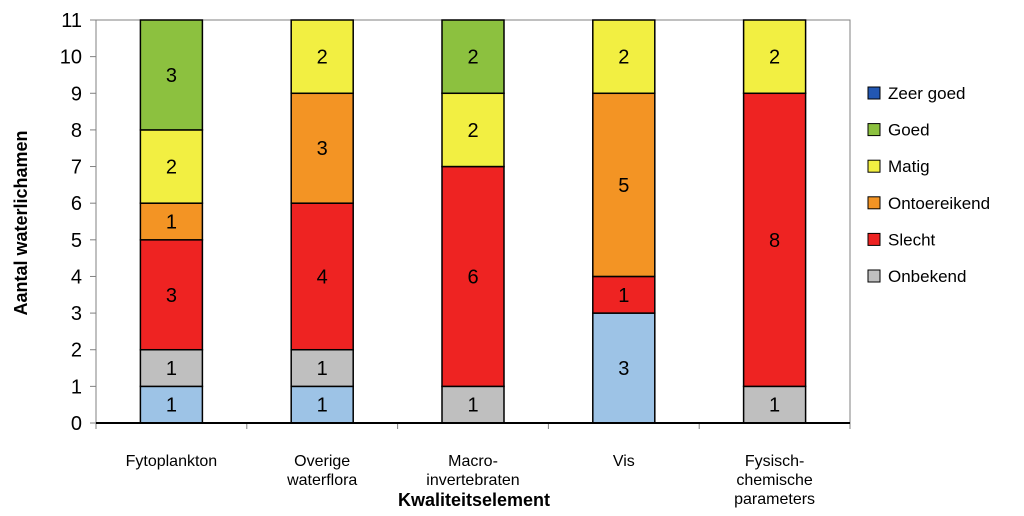  Describe the element at coordinates (472, 471) in the screenshot. I see `x-category-label: Macro-invertebraten` at that location.